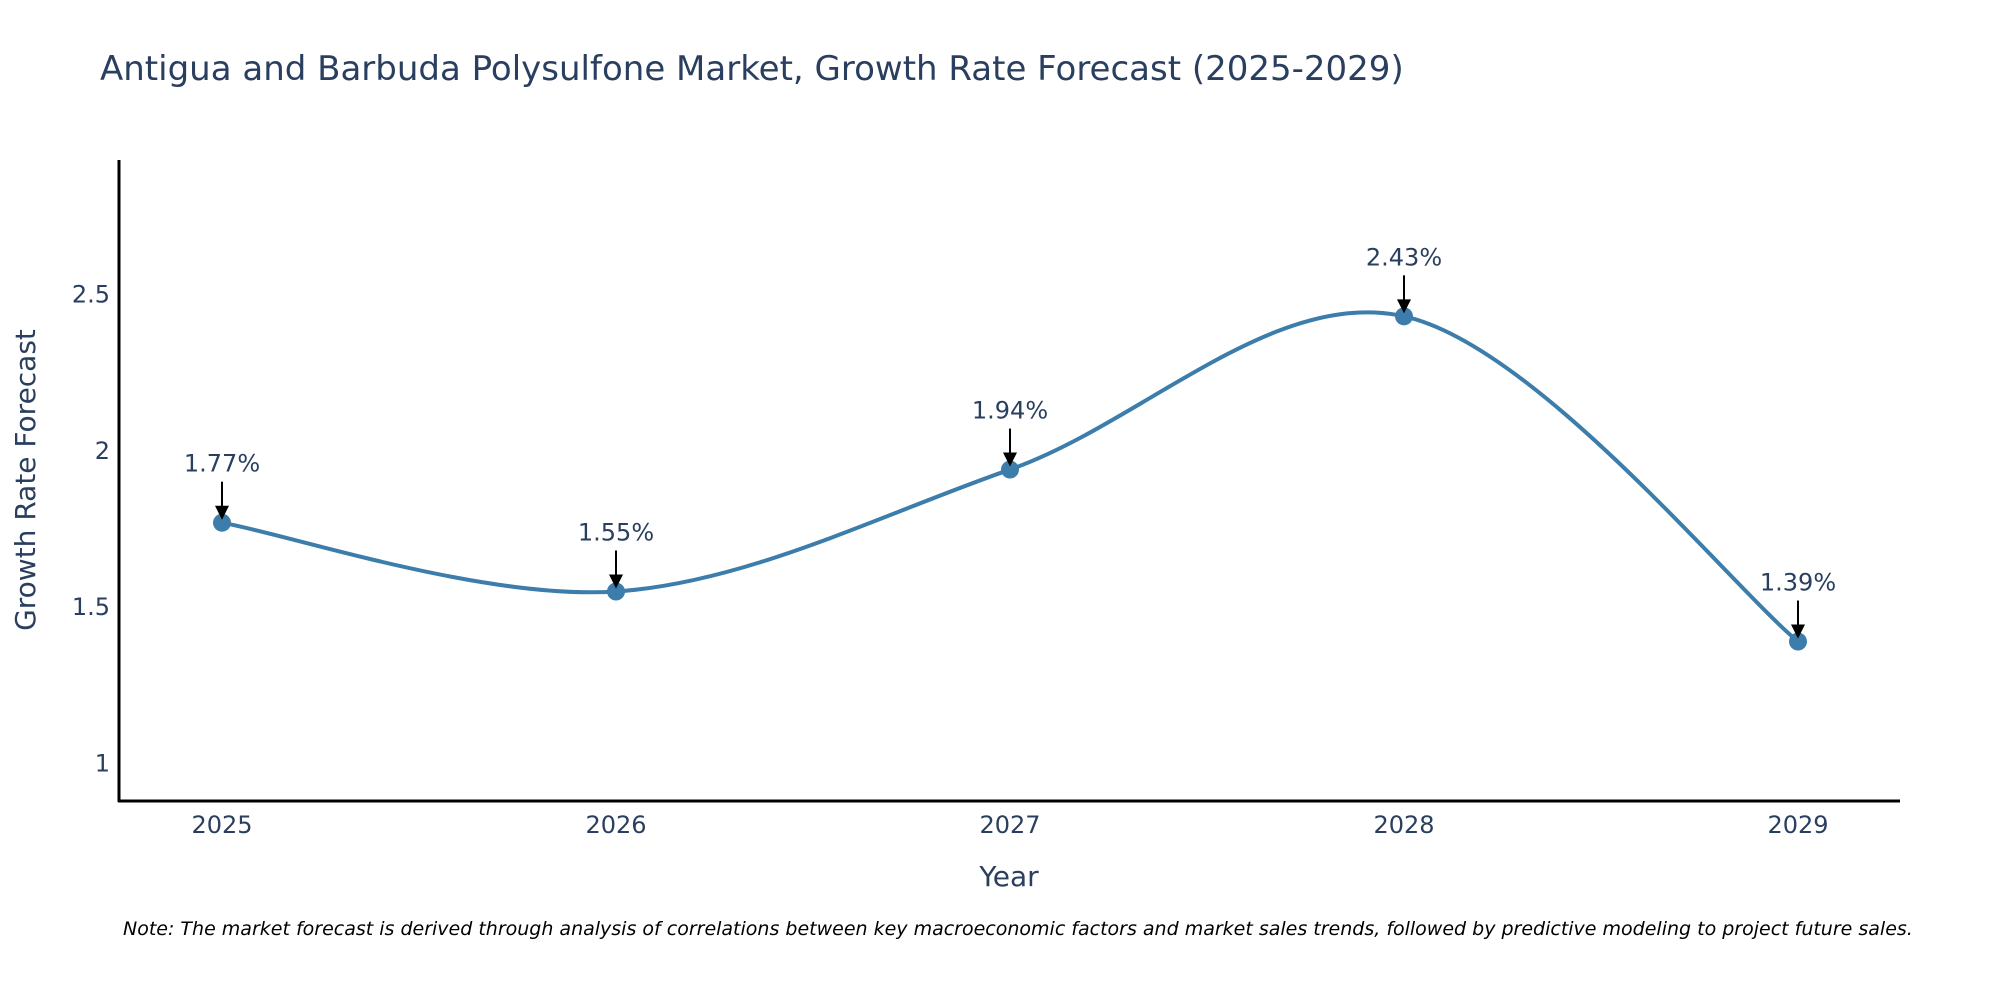 This screenshot has height=1000, width=2000. I want to click on x-tick-label: 2028, so click(1403, 825).